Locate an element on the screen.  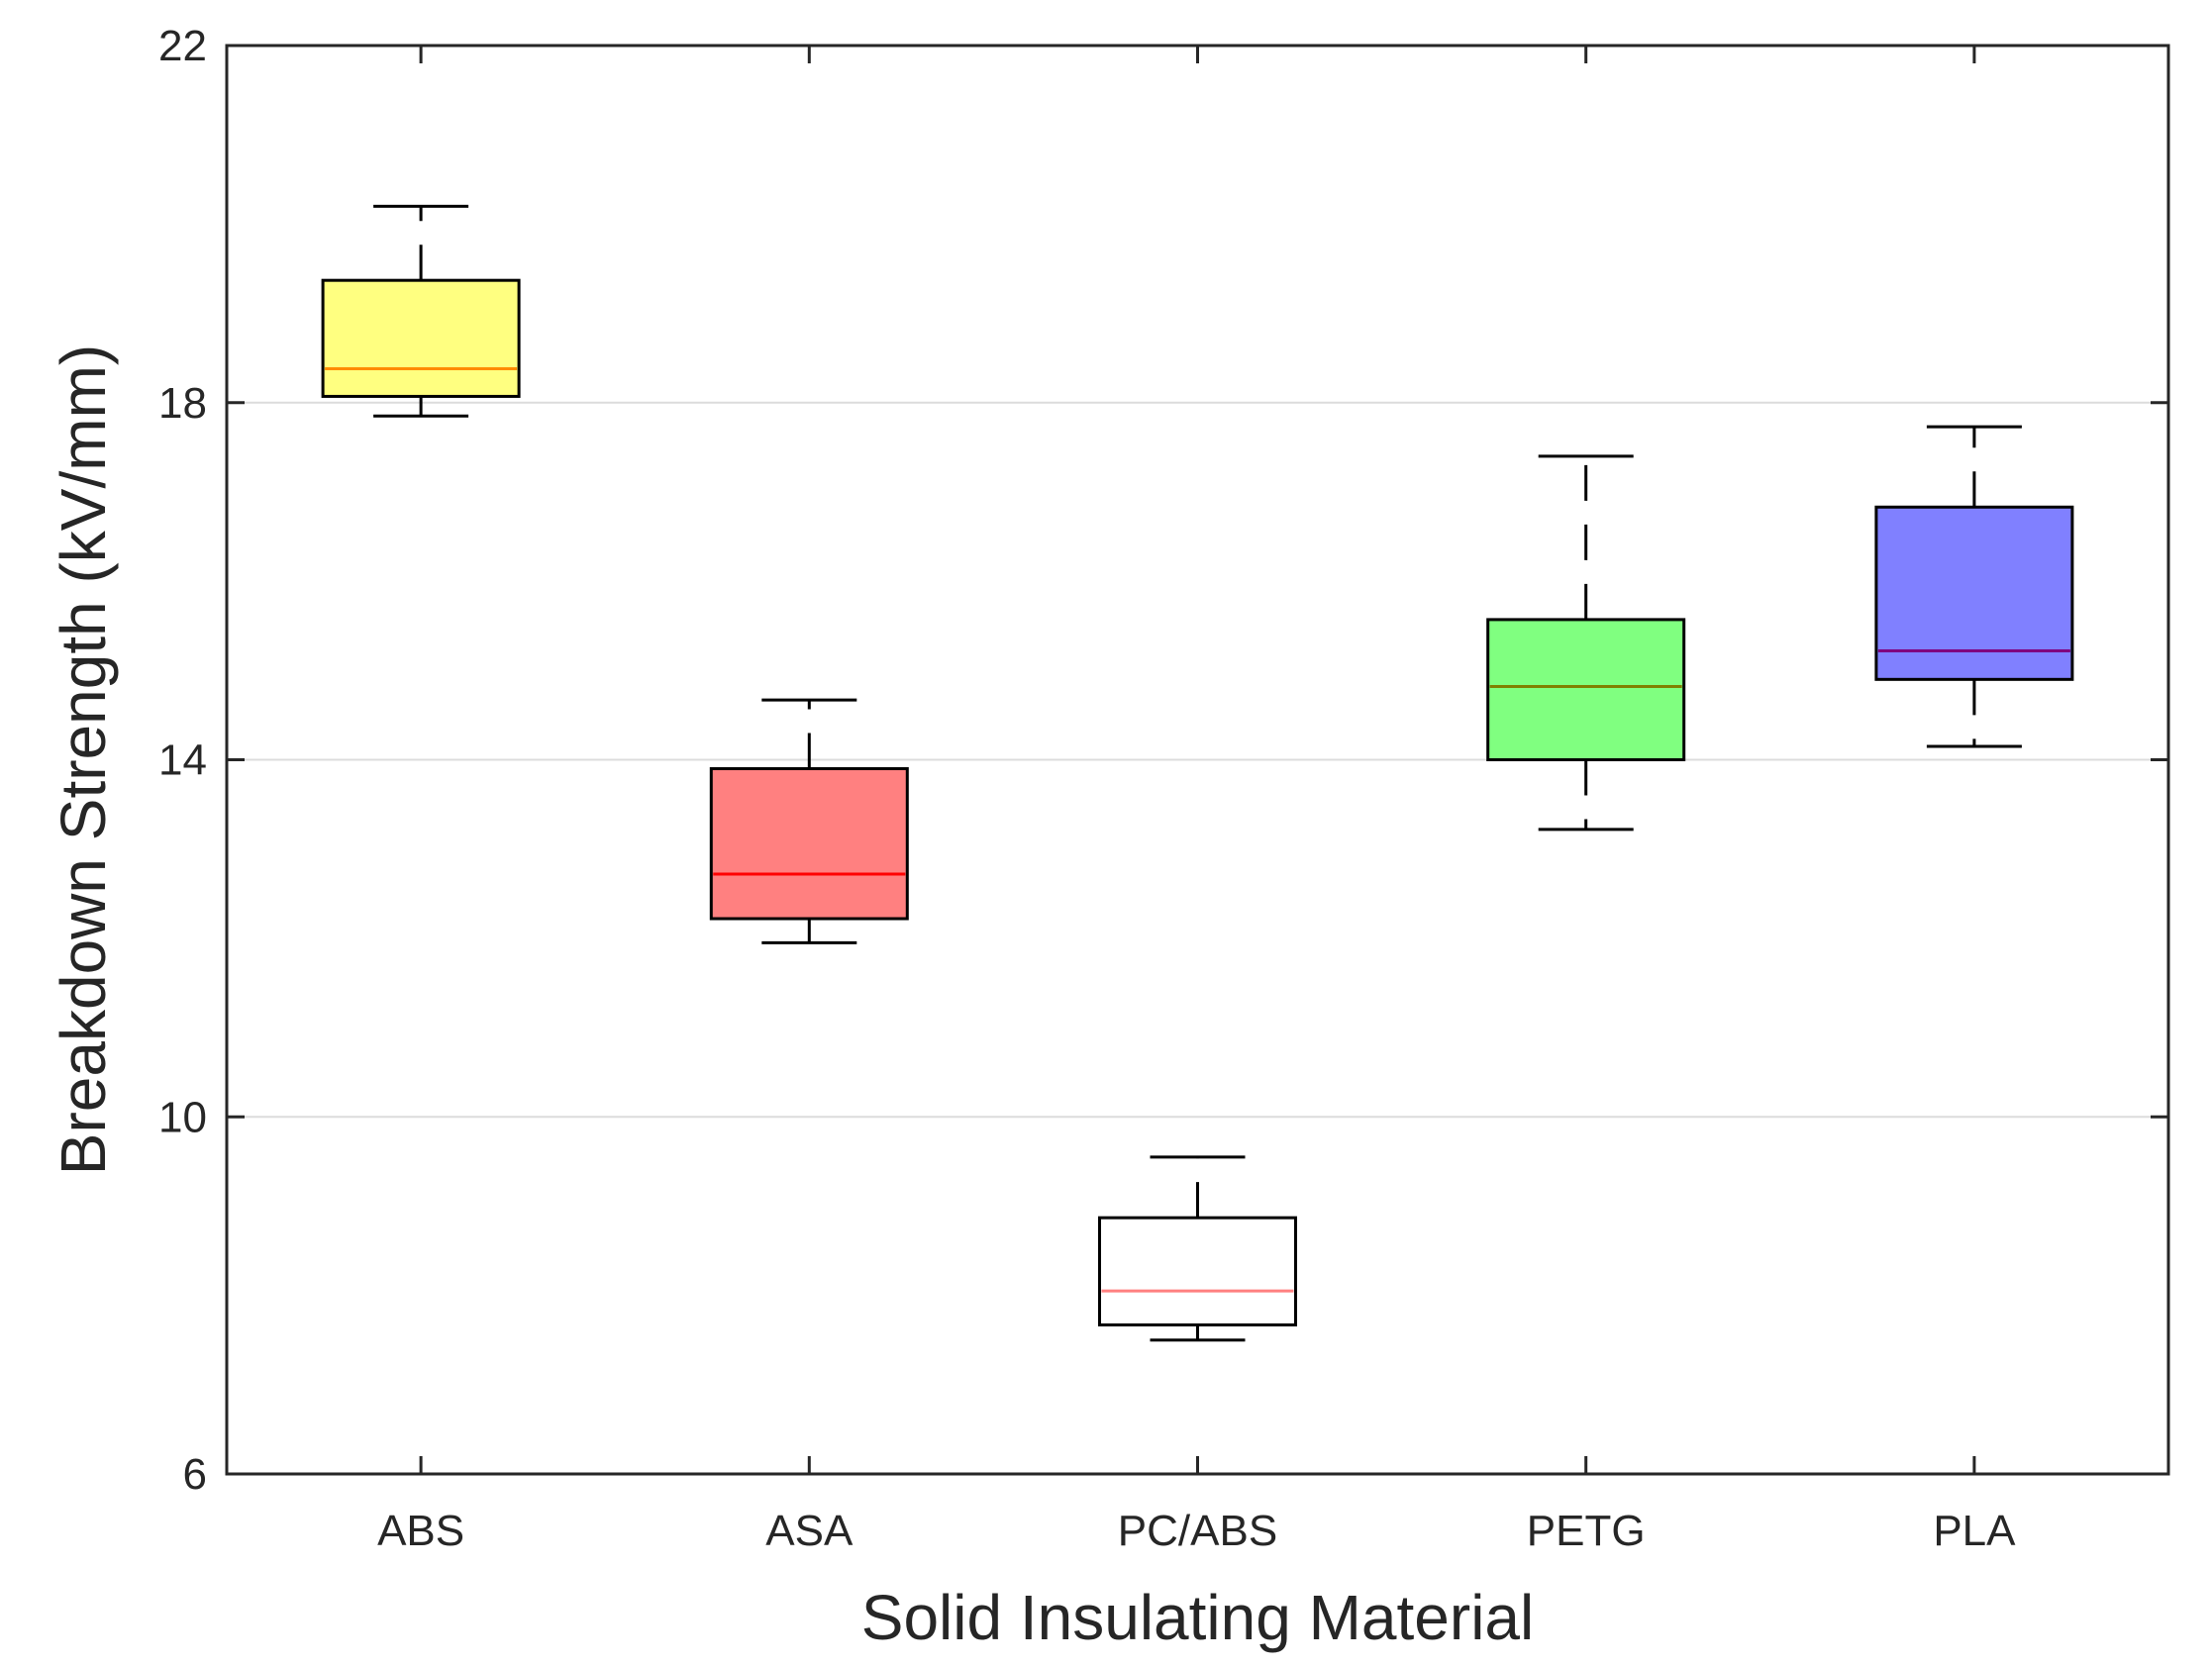
box-abs is located at coordinates (421, 311).